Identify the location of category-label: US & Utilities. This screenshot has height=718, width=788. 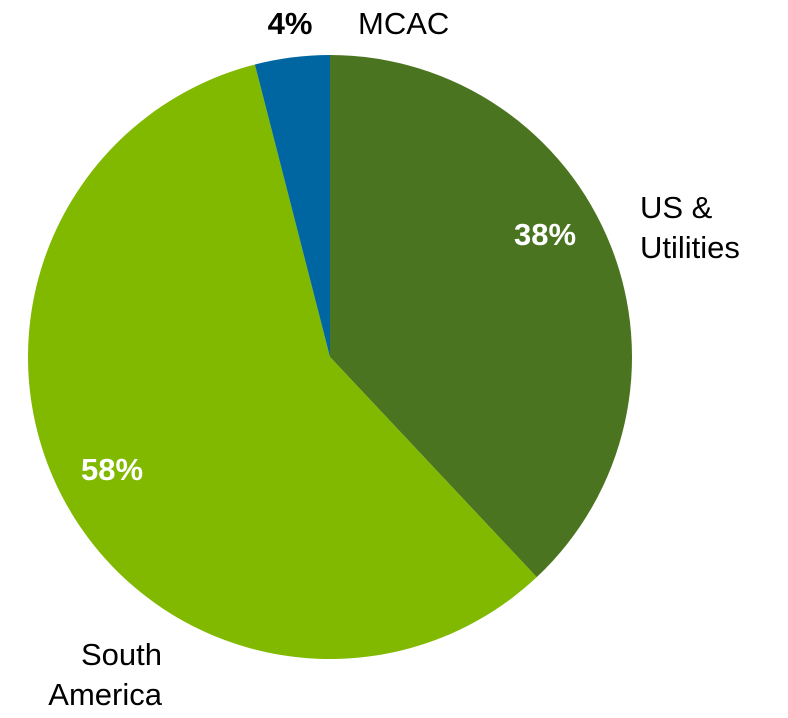
(690, 227).